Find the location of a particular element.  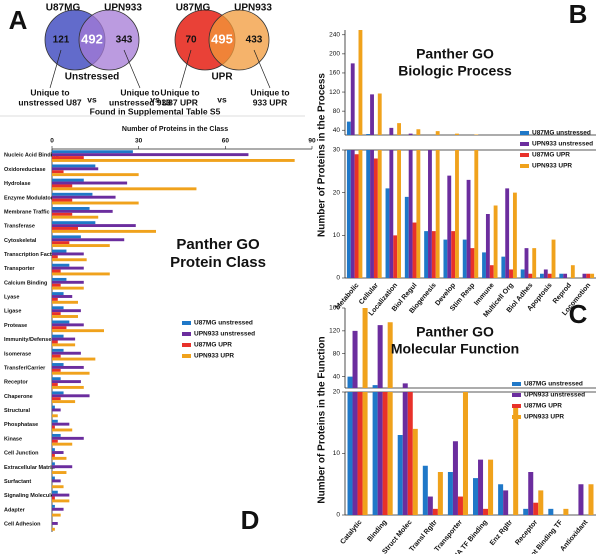

y-tick-label: Protease is located at coordinates (15, 326).